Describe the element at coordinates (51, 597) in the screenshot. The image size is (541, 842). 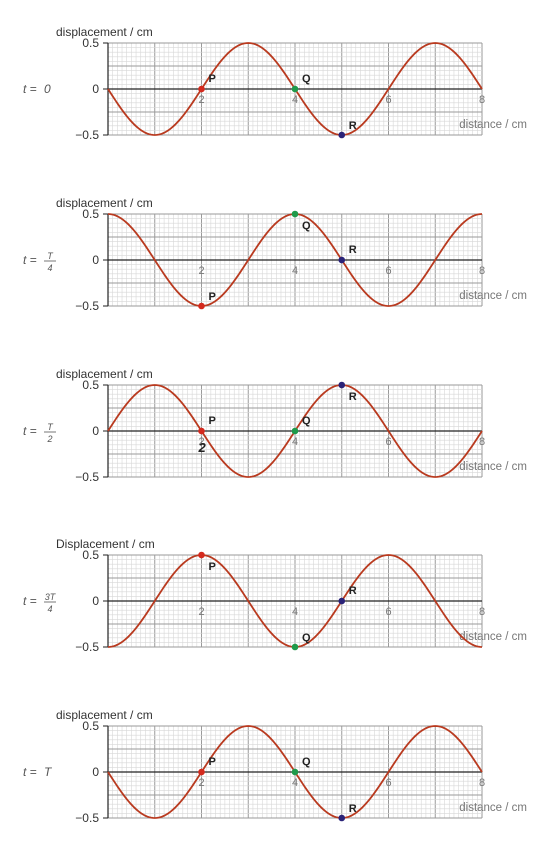
I see `time-fraction-numerator: 3T` at that location.